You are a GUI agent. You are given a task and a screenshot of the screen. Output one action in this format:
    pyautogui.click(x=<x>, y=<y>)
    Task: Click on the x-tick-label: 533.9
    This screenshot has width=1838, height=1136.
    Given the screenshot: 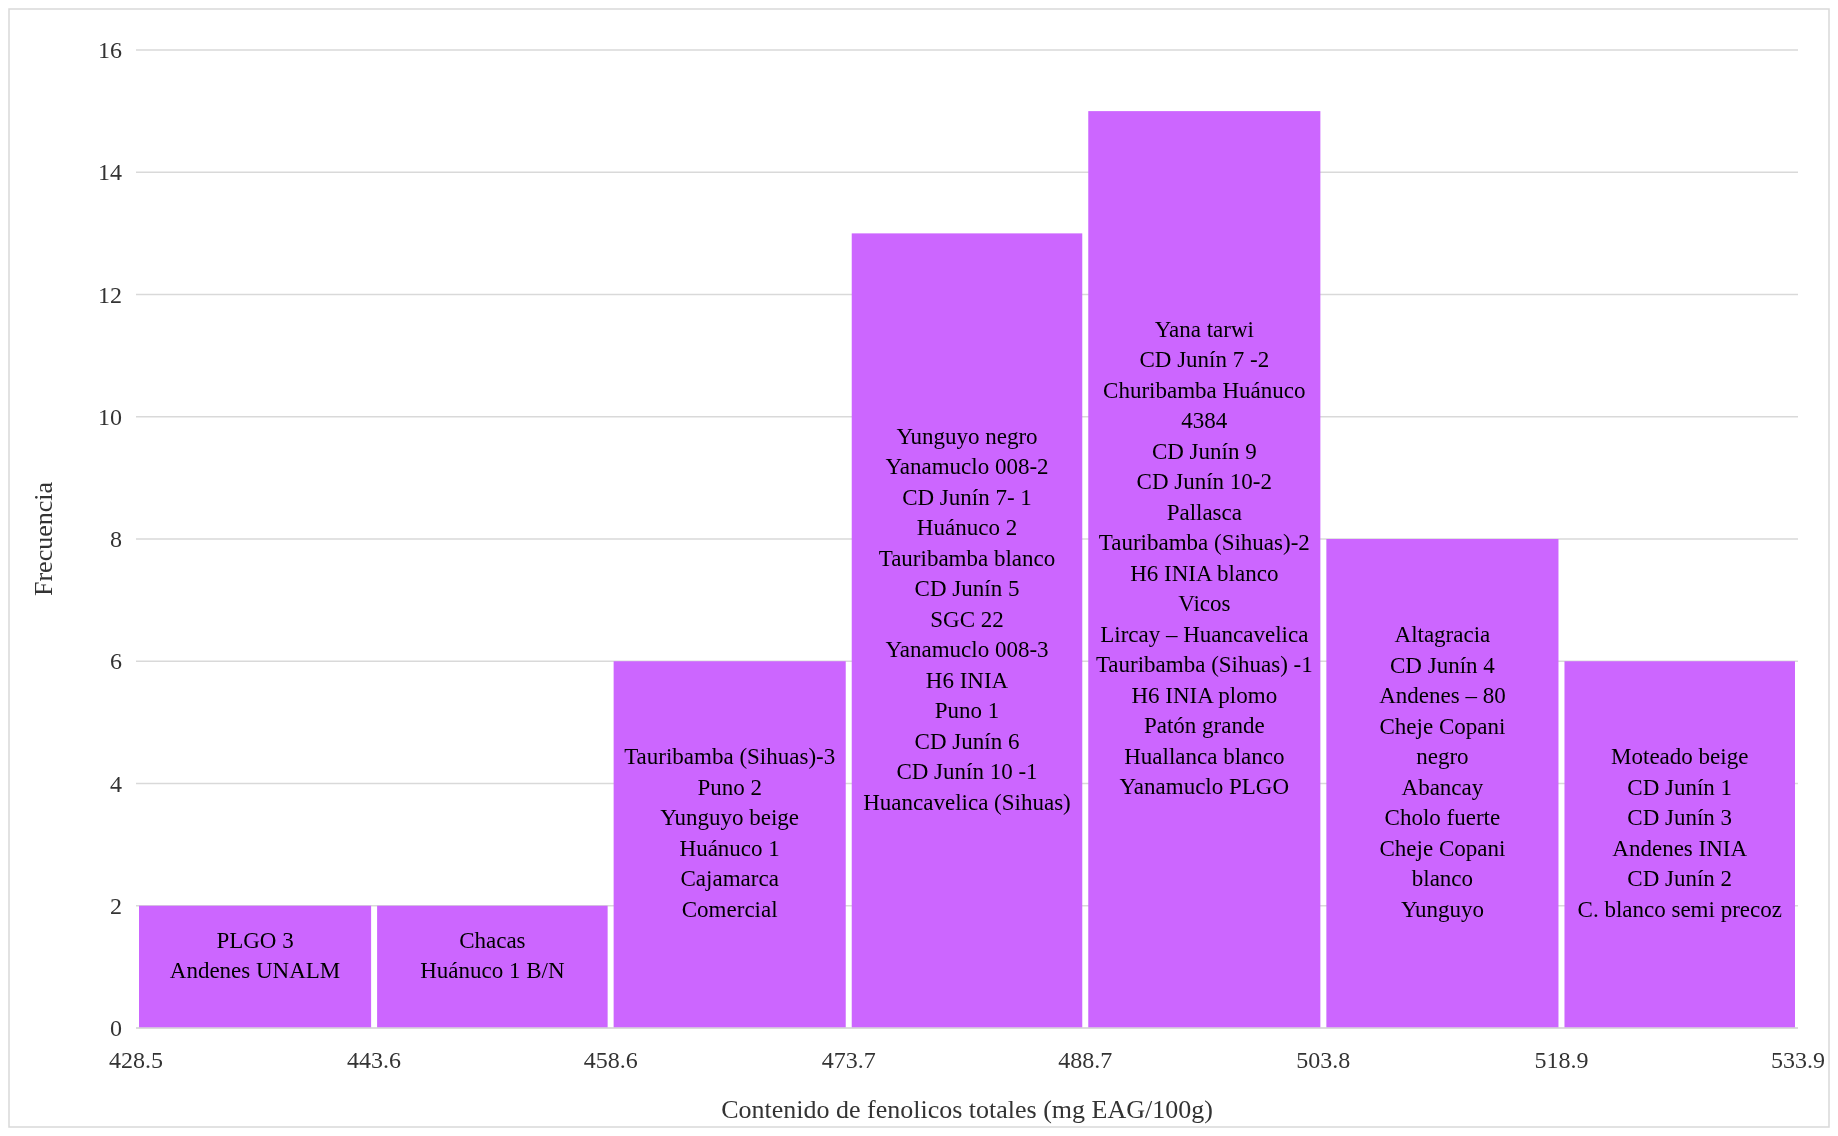 What is the action you would take?
    pyautogui.click(x=1798, y=1060)
    